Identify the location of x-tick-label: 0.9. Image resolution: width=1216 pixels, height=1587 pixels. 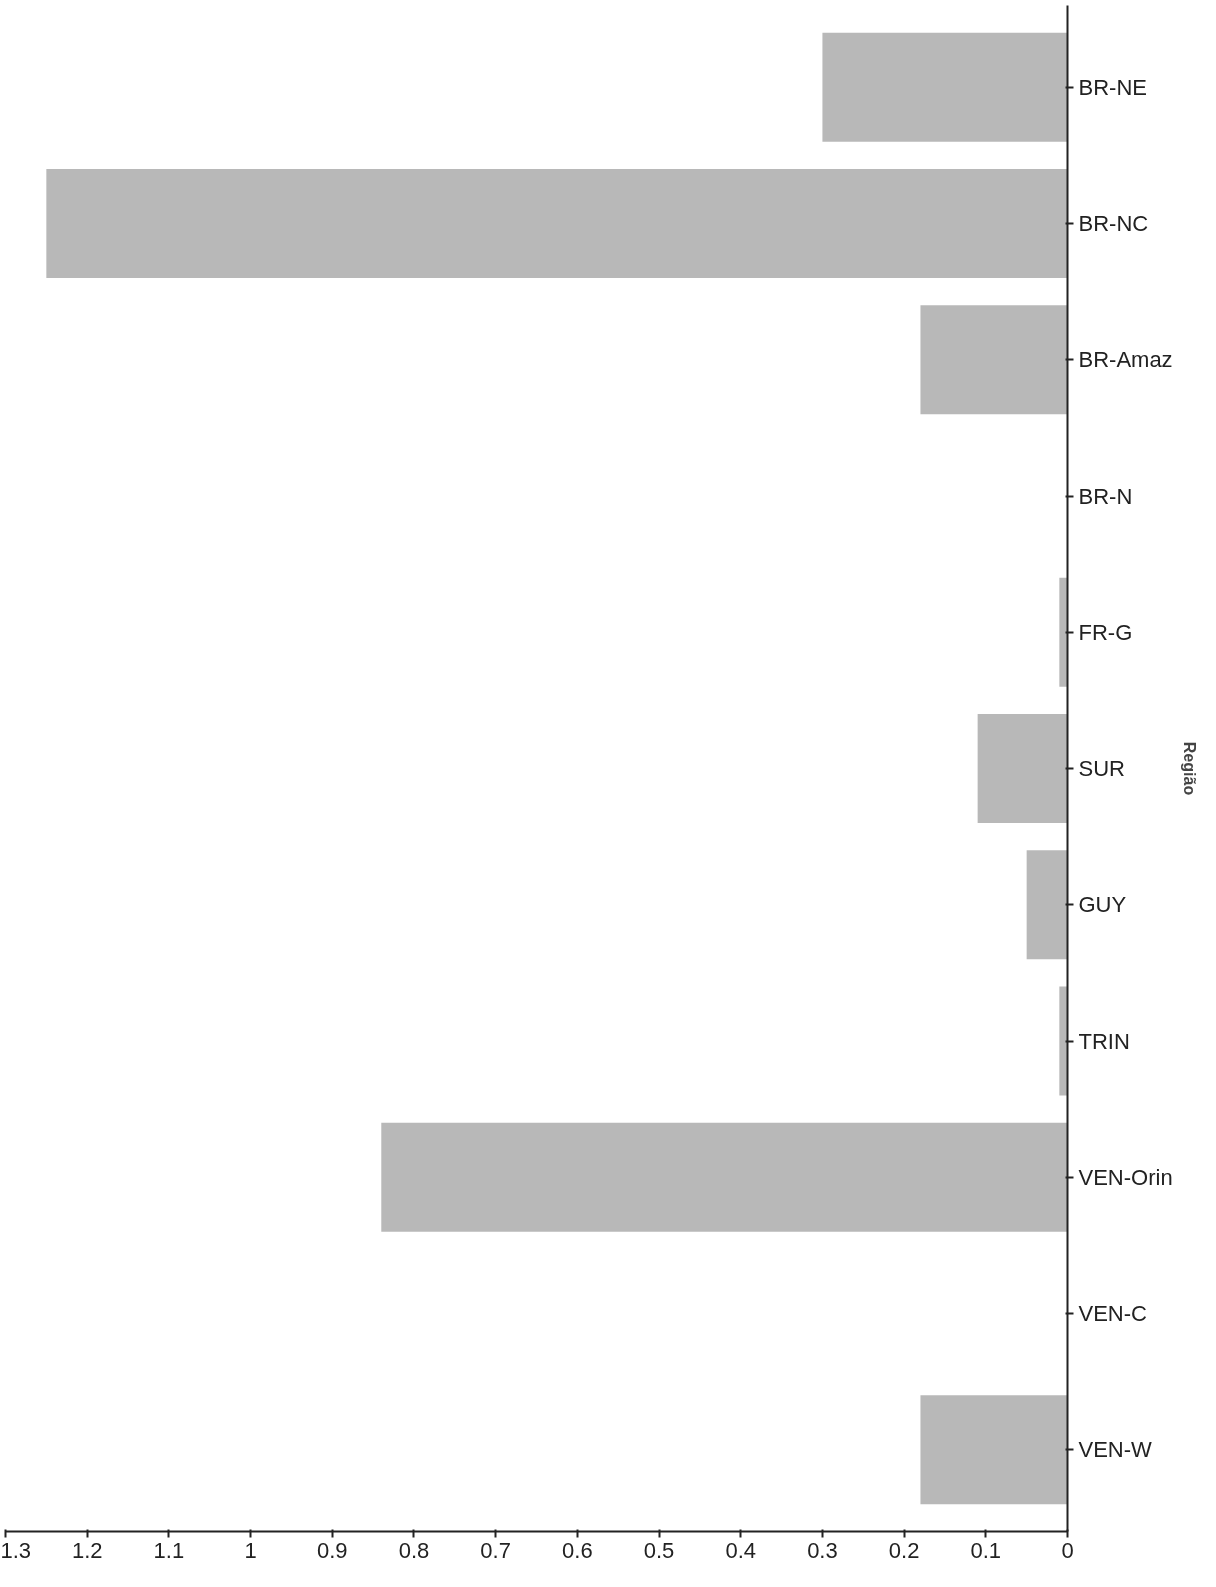
(332, 1550).